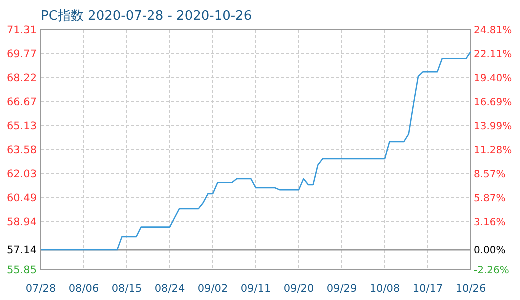 Image resolution: width=520 pixels, height=300 pixels. Describe the element at coordinates (493, 54) in the screenshot. I see `y2-tick-label: 22.11%` at that location.